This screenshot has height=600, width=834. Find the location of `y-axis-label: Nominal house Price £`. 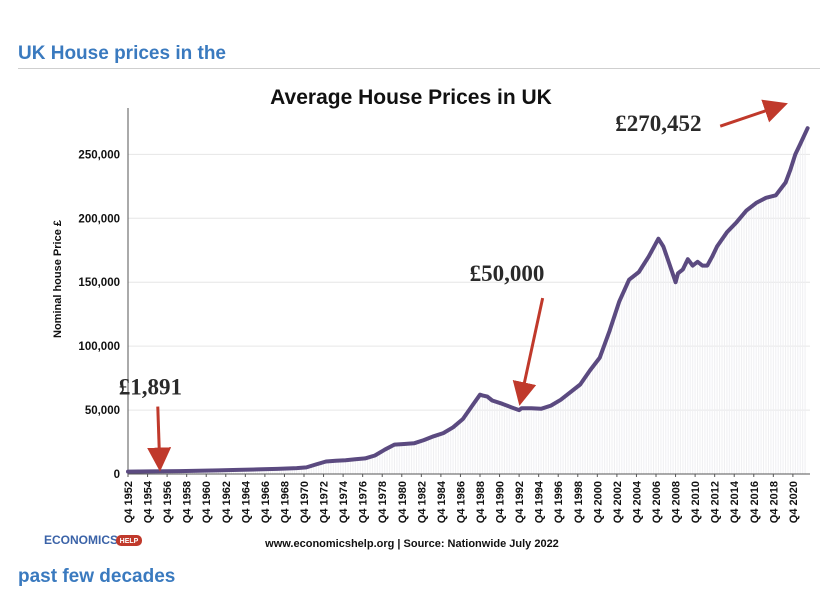

y-axis-label: Nominal house Price £ is located at coordinates (58, 279).